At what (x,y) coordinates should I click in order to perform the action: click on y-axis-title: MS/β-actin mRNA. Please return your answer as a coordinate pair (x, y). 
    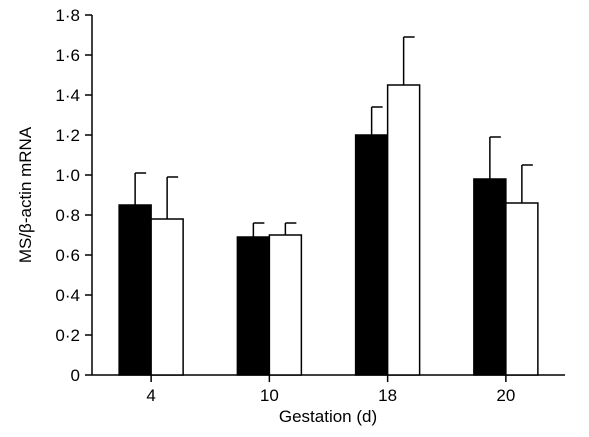
    Looking at the image, I should click on (25, 194).